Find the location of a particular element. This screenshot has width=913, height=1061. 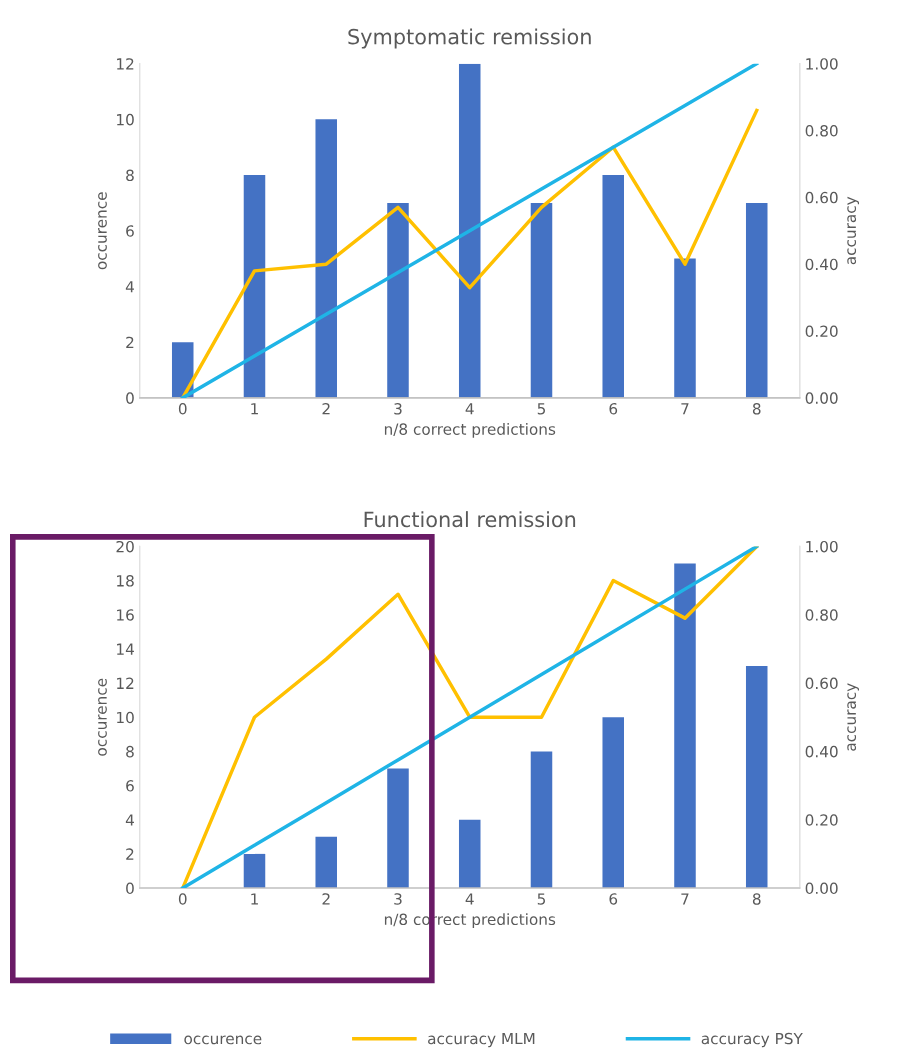

chart-title: Symptomatic remission is located at coordinates (469, 38).